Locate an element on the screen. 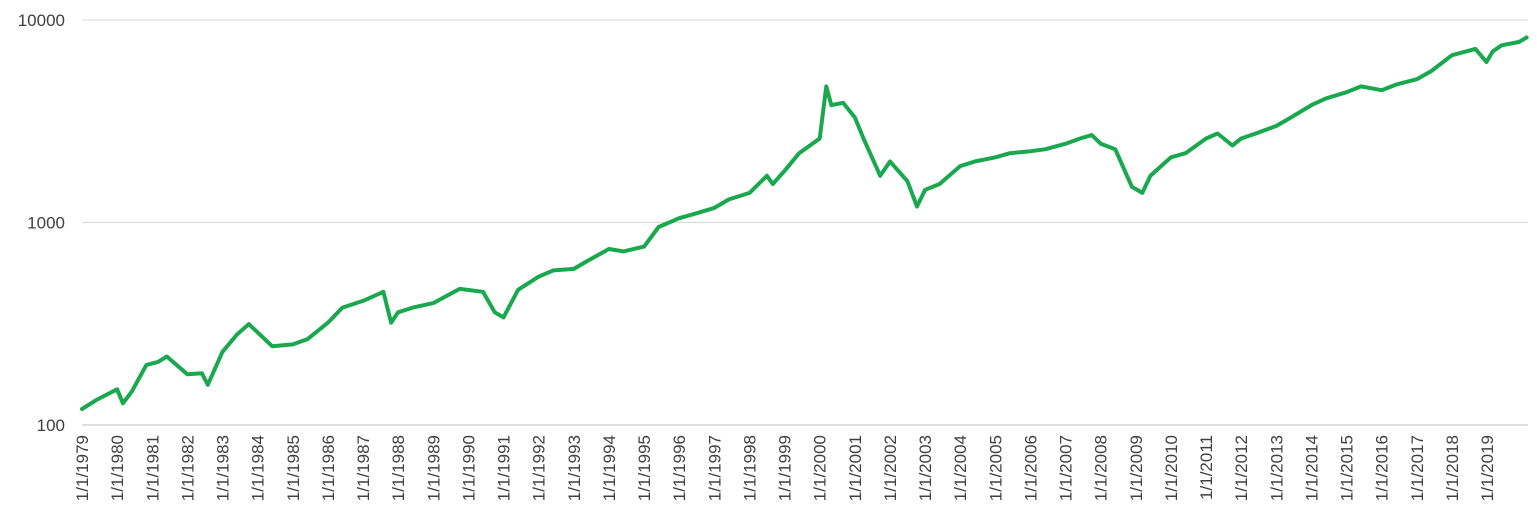  y-tick-label: 100 is located at coordinates (51, 425).